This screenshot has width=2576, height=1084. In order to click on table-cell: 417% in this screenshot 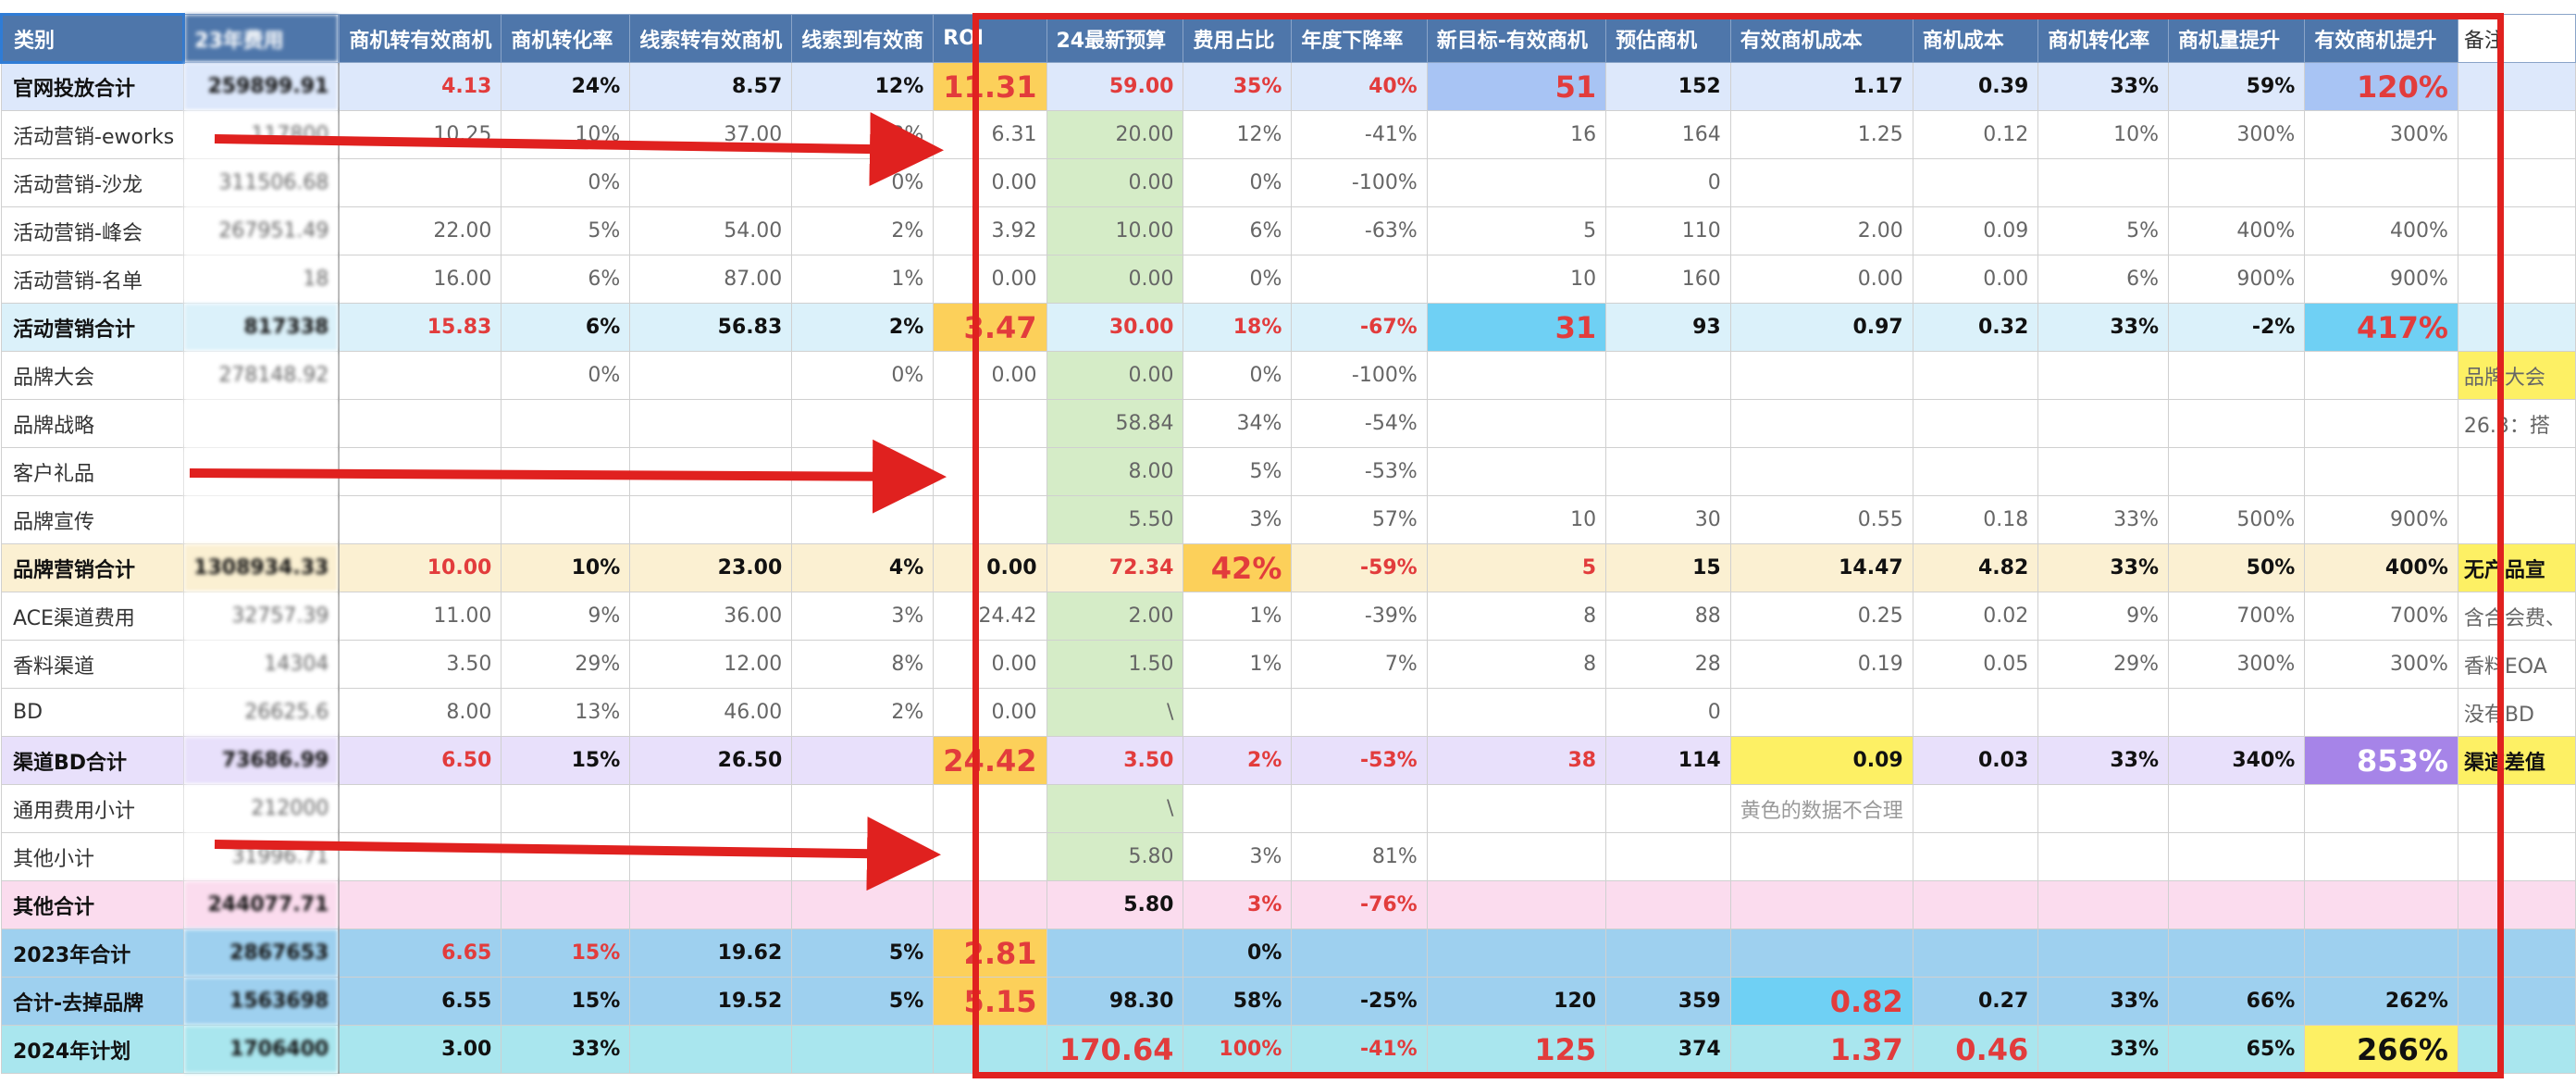, I will do `click(2381, 327)`.